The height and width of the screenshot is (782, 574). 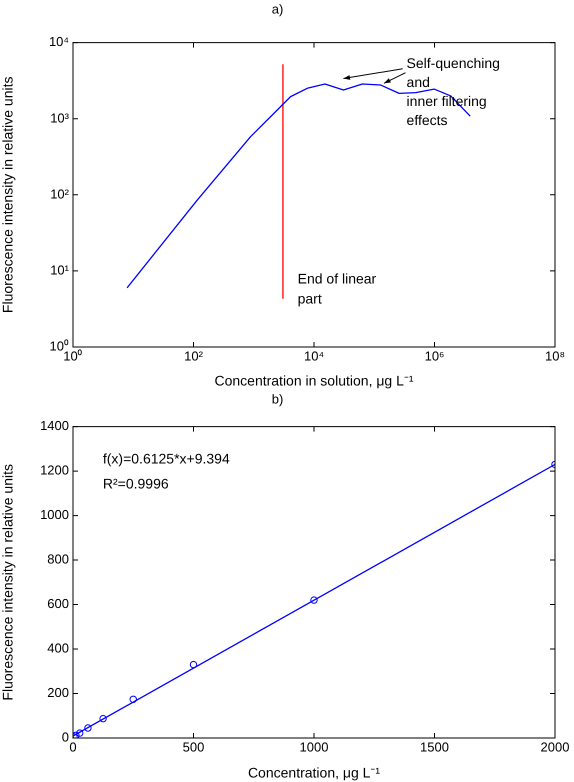 I want to click on x-tick-label: 10⁸, so click(x=555, y=356).